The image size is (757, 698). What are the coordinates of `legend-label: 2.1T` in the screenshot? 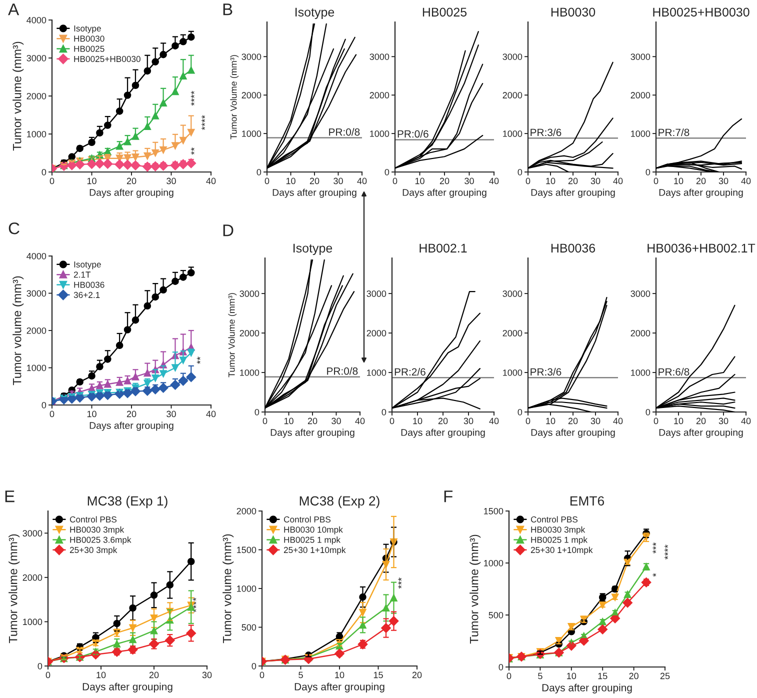 It's located at (82, 275).